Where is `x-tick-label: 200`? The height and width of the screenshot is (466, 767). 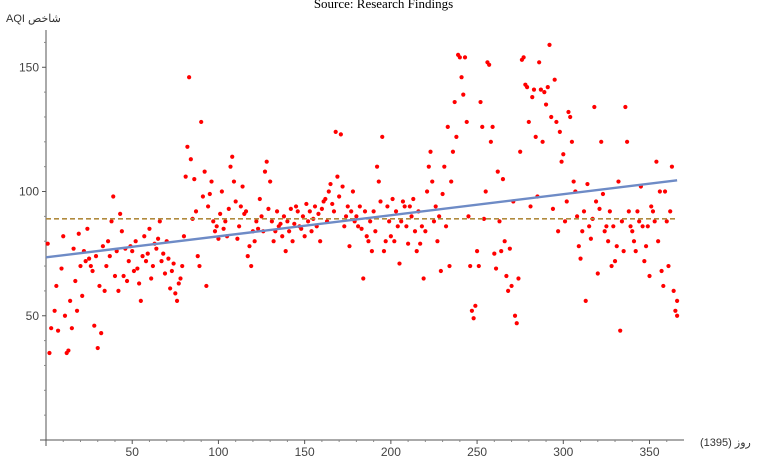 x-tick-label: 200 is located at coordinates (391, 452).